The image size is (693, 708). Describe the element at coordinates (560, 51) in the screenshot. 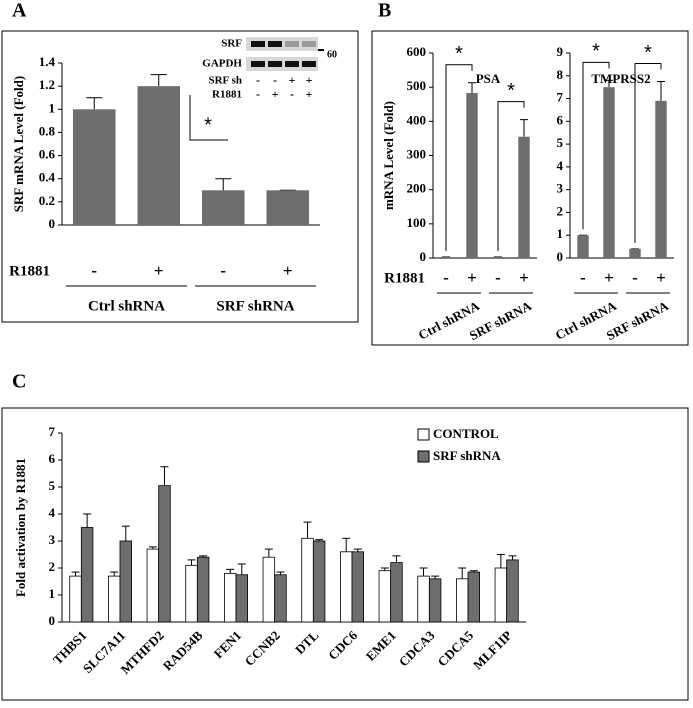

I see `y-tick-label: 9` at that location.